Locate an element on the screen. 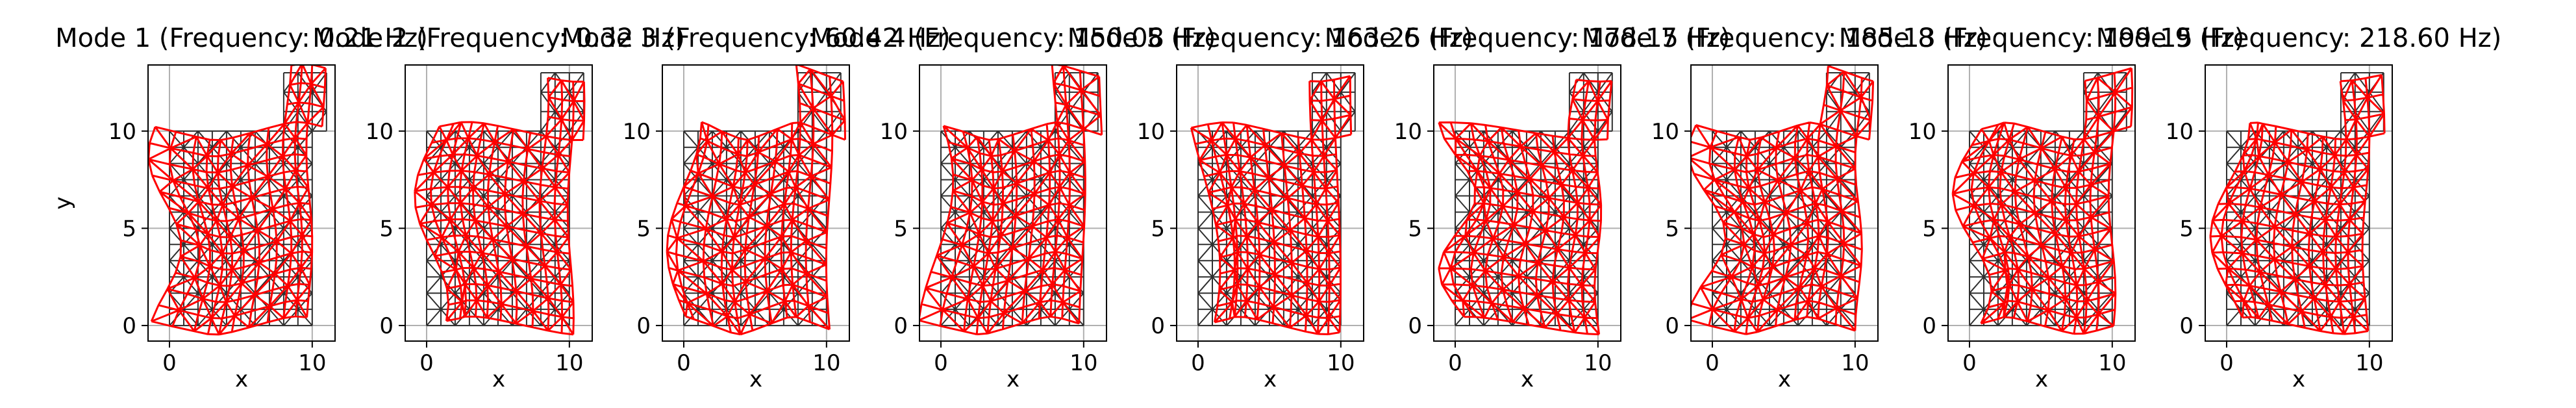 This screenshot has height=408, width=2576. subplot-title: Mode 9 (Frequency: 218.60 Hz) is located at coordinates (2299, 38).